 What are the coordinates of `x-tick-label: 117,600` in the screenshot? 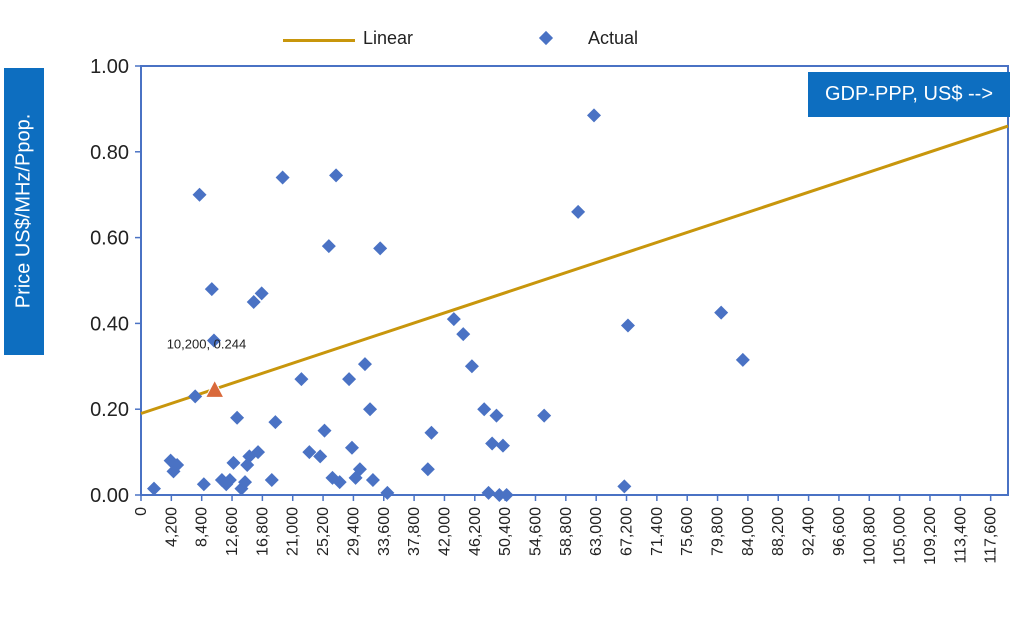 It's located at (991, 535).